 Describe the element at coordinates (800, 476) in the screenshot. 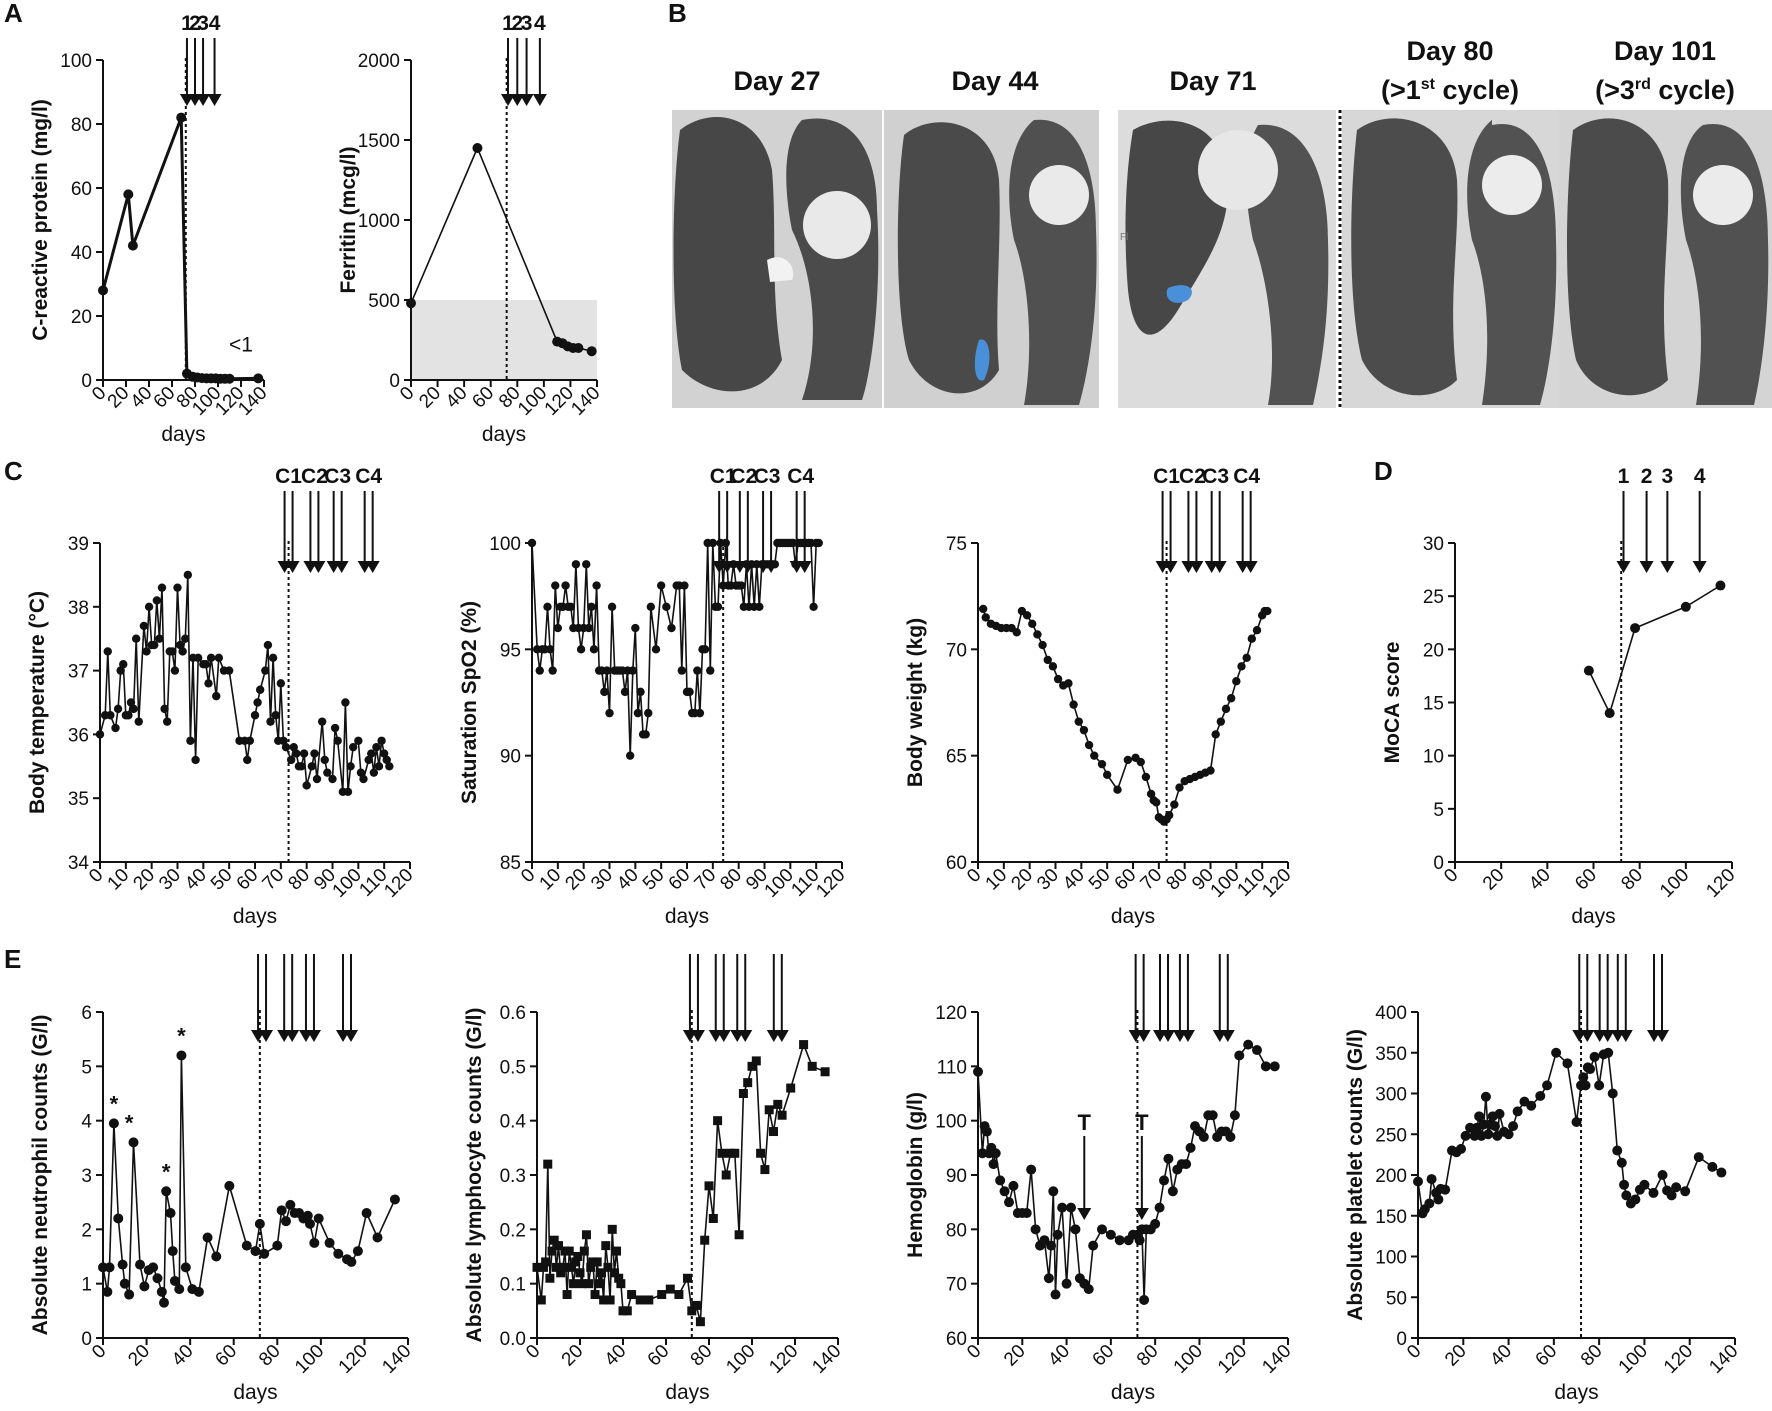

I see `treatment-arrow-label: C4` at that location.